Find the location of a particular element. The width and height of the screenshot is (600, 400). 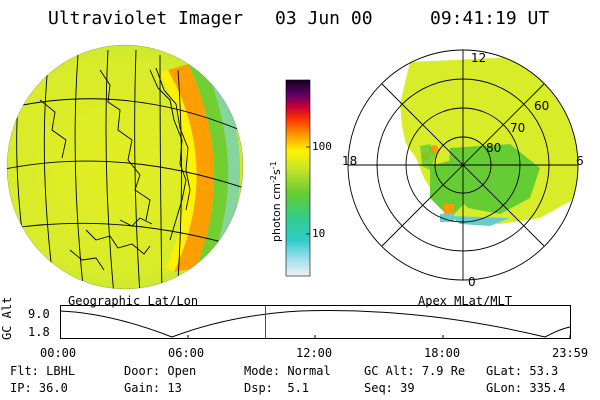

dsp-field: Dsp: 5.1 is located at coordinates (277, 388).